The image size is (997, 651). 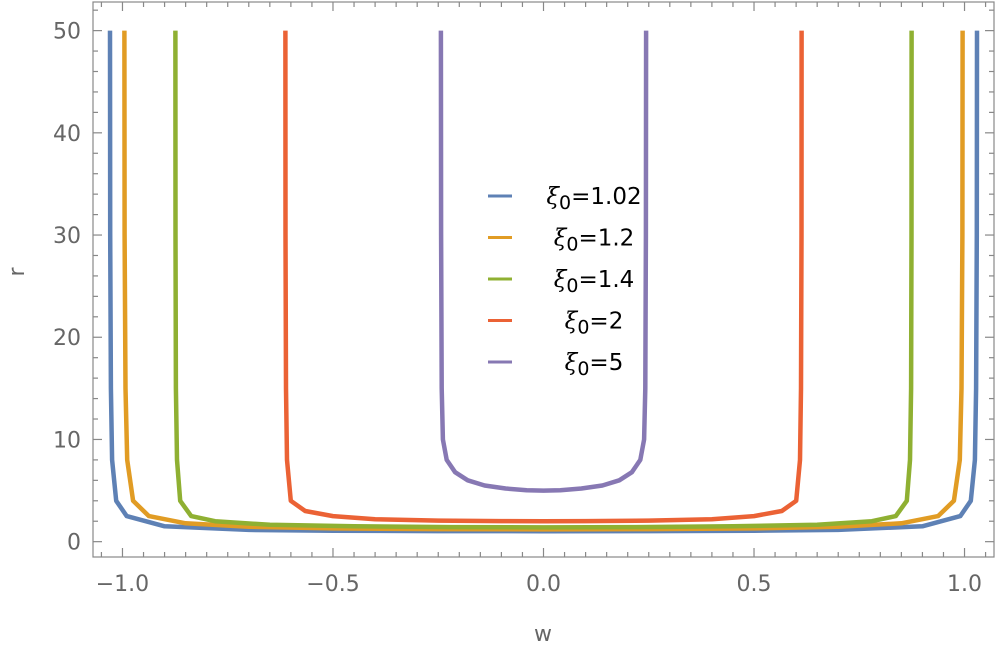 What do you see at coordinates (543, 634) in the screenshot?
I see `x-axis-label: w` at bounding box center [543, 634].